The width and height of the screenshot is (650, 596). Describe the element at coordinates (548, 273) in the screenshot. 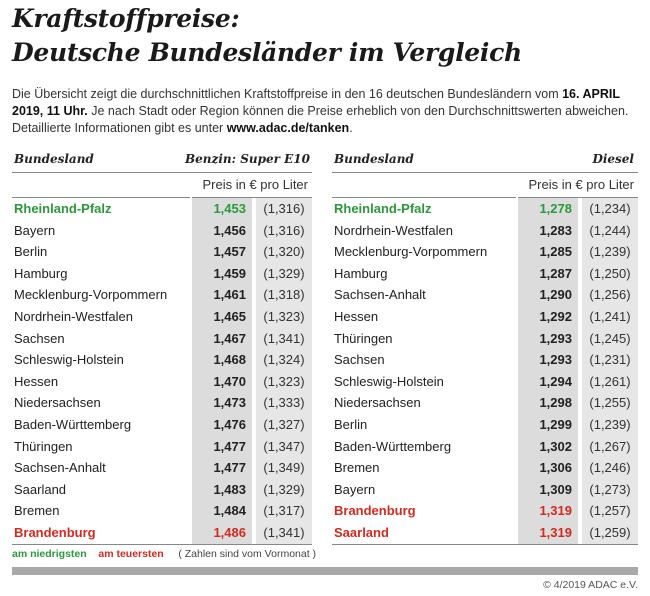

I see `current-price: 1,287` at that location.